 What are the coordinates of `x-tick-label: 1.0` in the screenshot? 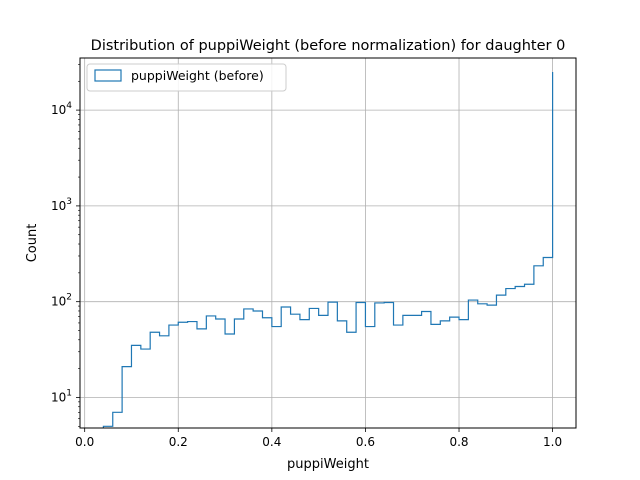 It's located at (552, 442).